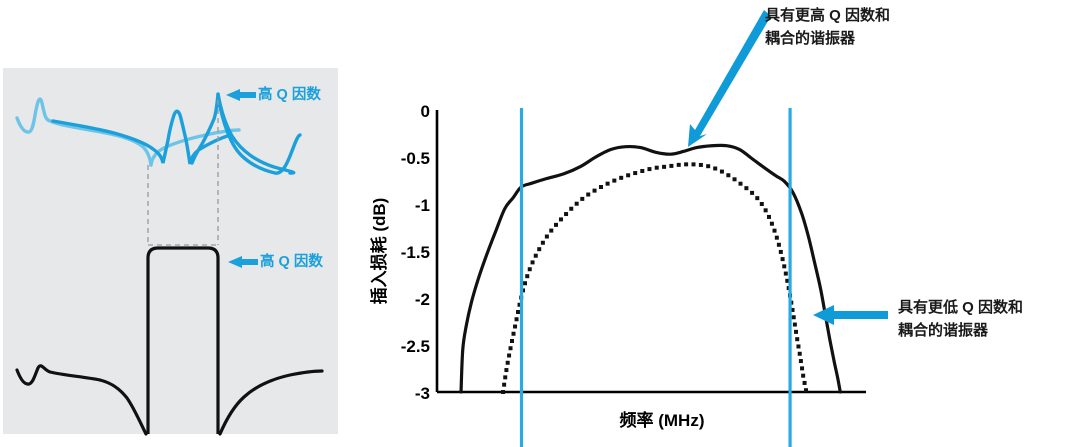  I want to click on higher-q-annotation-line1: 具有更高 Q 因数和, so click(827, 15).